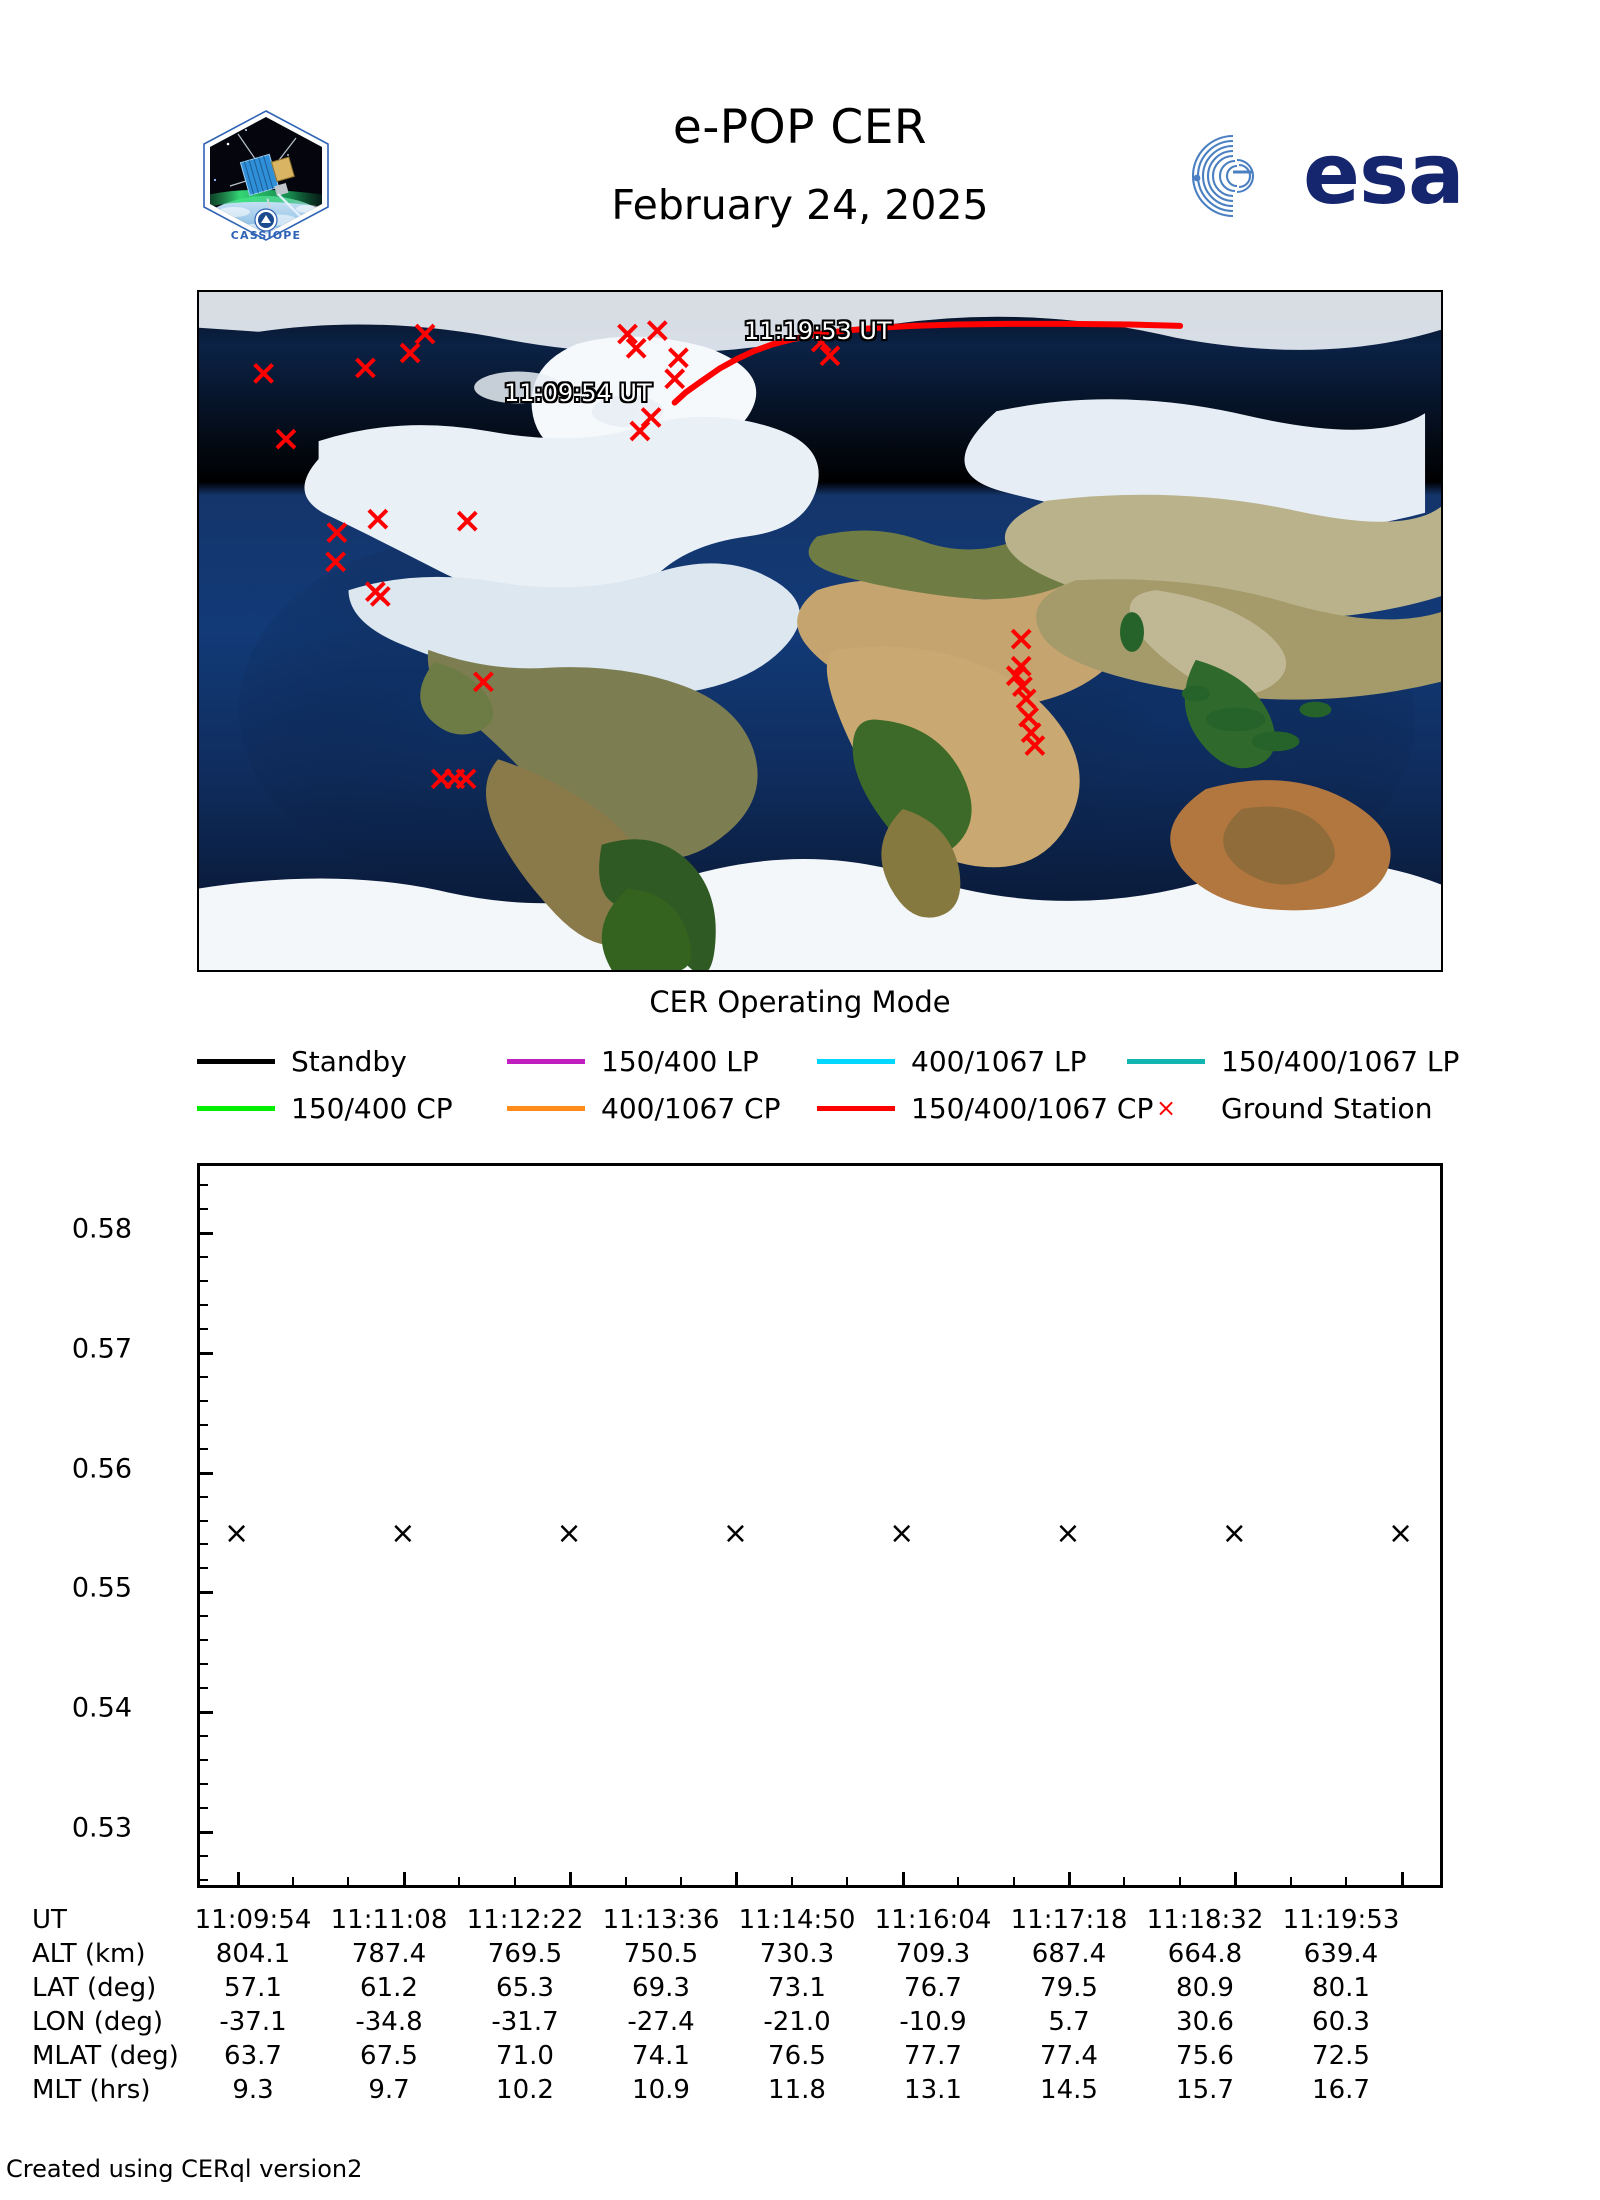 Image resolution: width=1600 pixels, height=2200 pixels. I want to click on legend-item-400-1067-cp: 400/1067 CP, so click(643, 1108).